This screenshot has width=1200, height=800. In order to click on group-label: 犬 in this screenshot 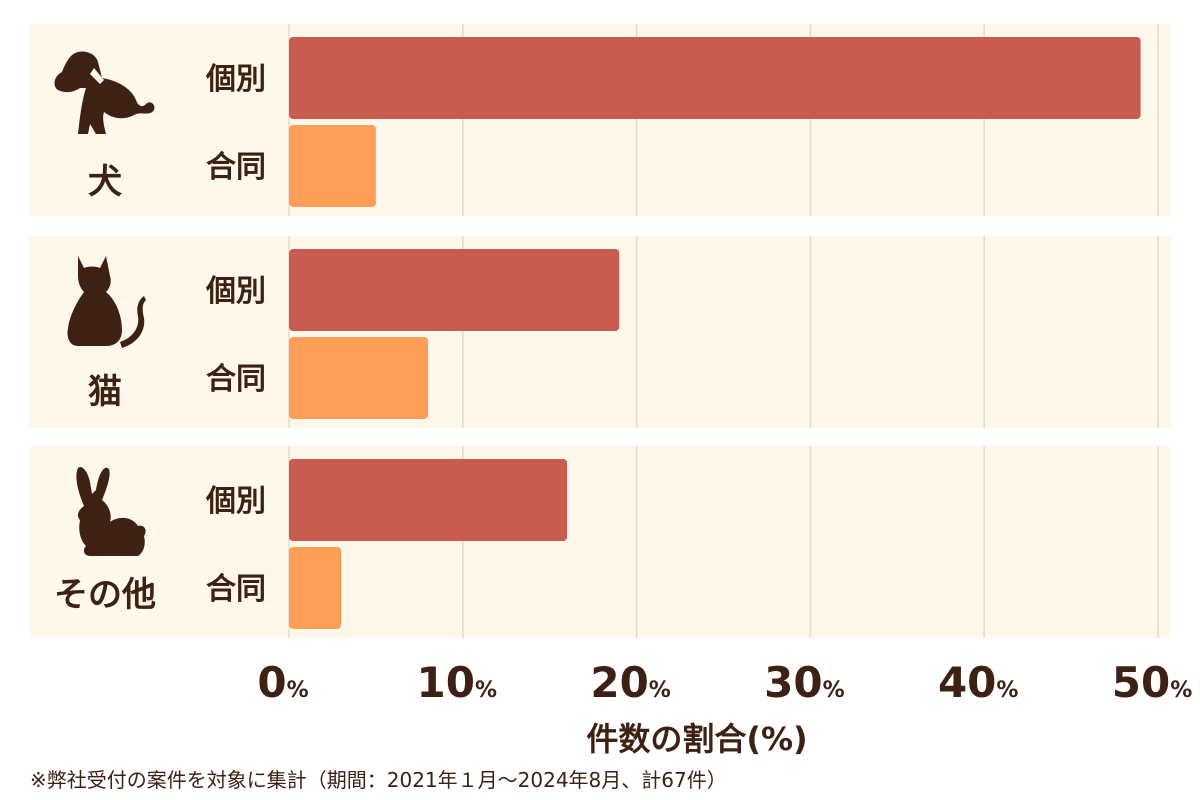, I will do `click(105, 182)`.